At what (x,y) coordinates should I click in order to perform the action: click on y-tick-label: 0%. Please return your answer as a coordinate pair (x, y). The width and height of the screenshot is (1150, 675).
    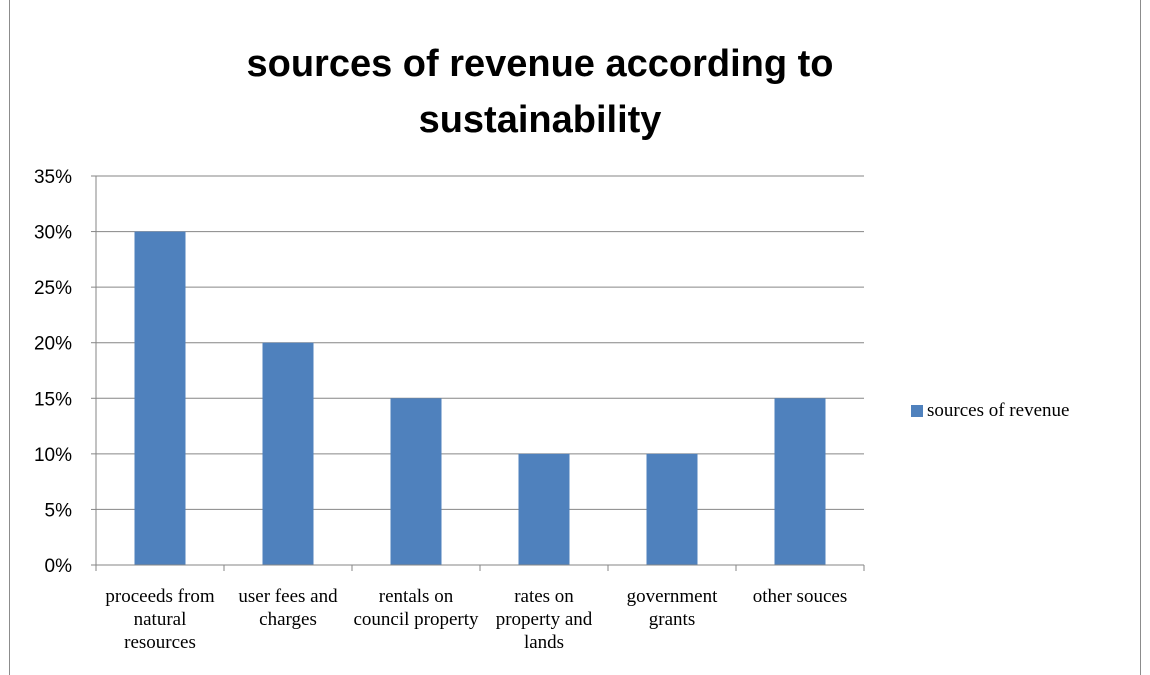
    Looking at the image, I should click on (59, 566).